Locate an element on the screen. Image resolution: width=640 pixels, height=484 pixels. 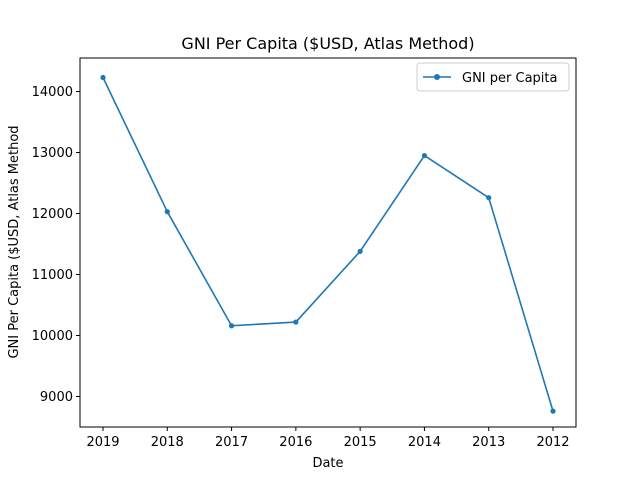
y-tick-label: 12000 is located at coordinates (52, 214).